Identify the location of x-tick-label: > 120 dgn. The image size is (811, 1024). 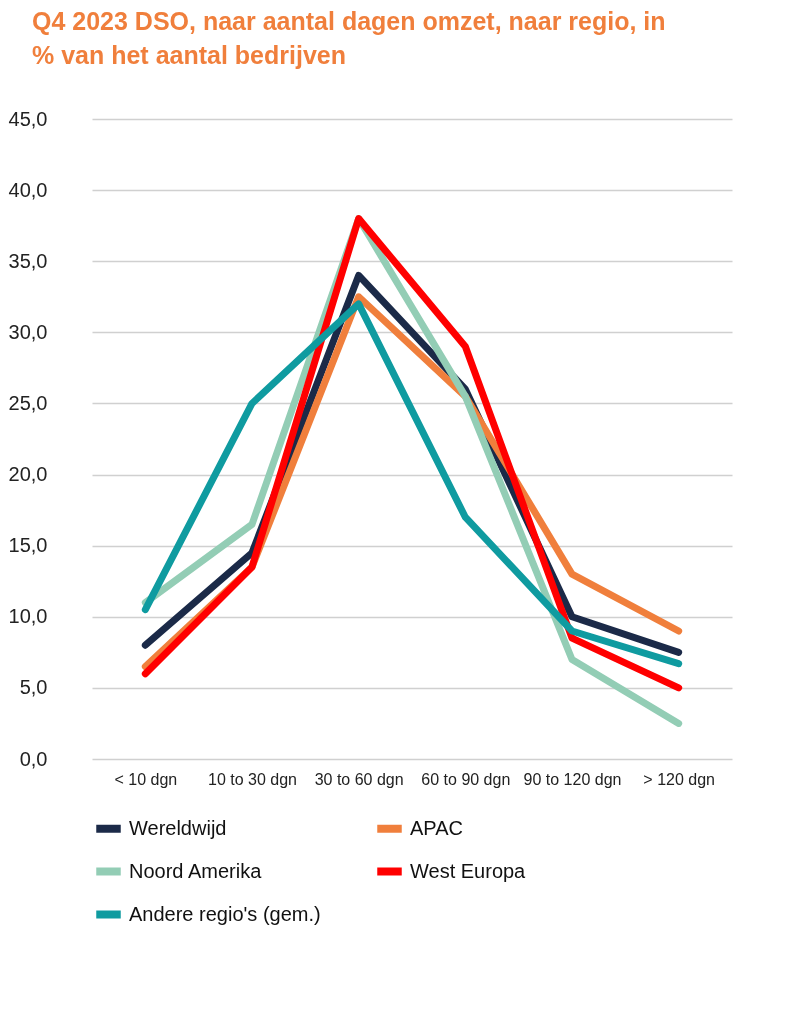
(679, 779).